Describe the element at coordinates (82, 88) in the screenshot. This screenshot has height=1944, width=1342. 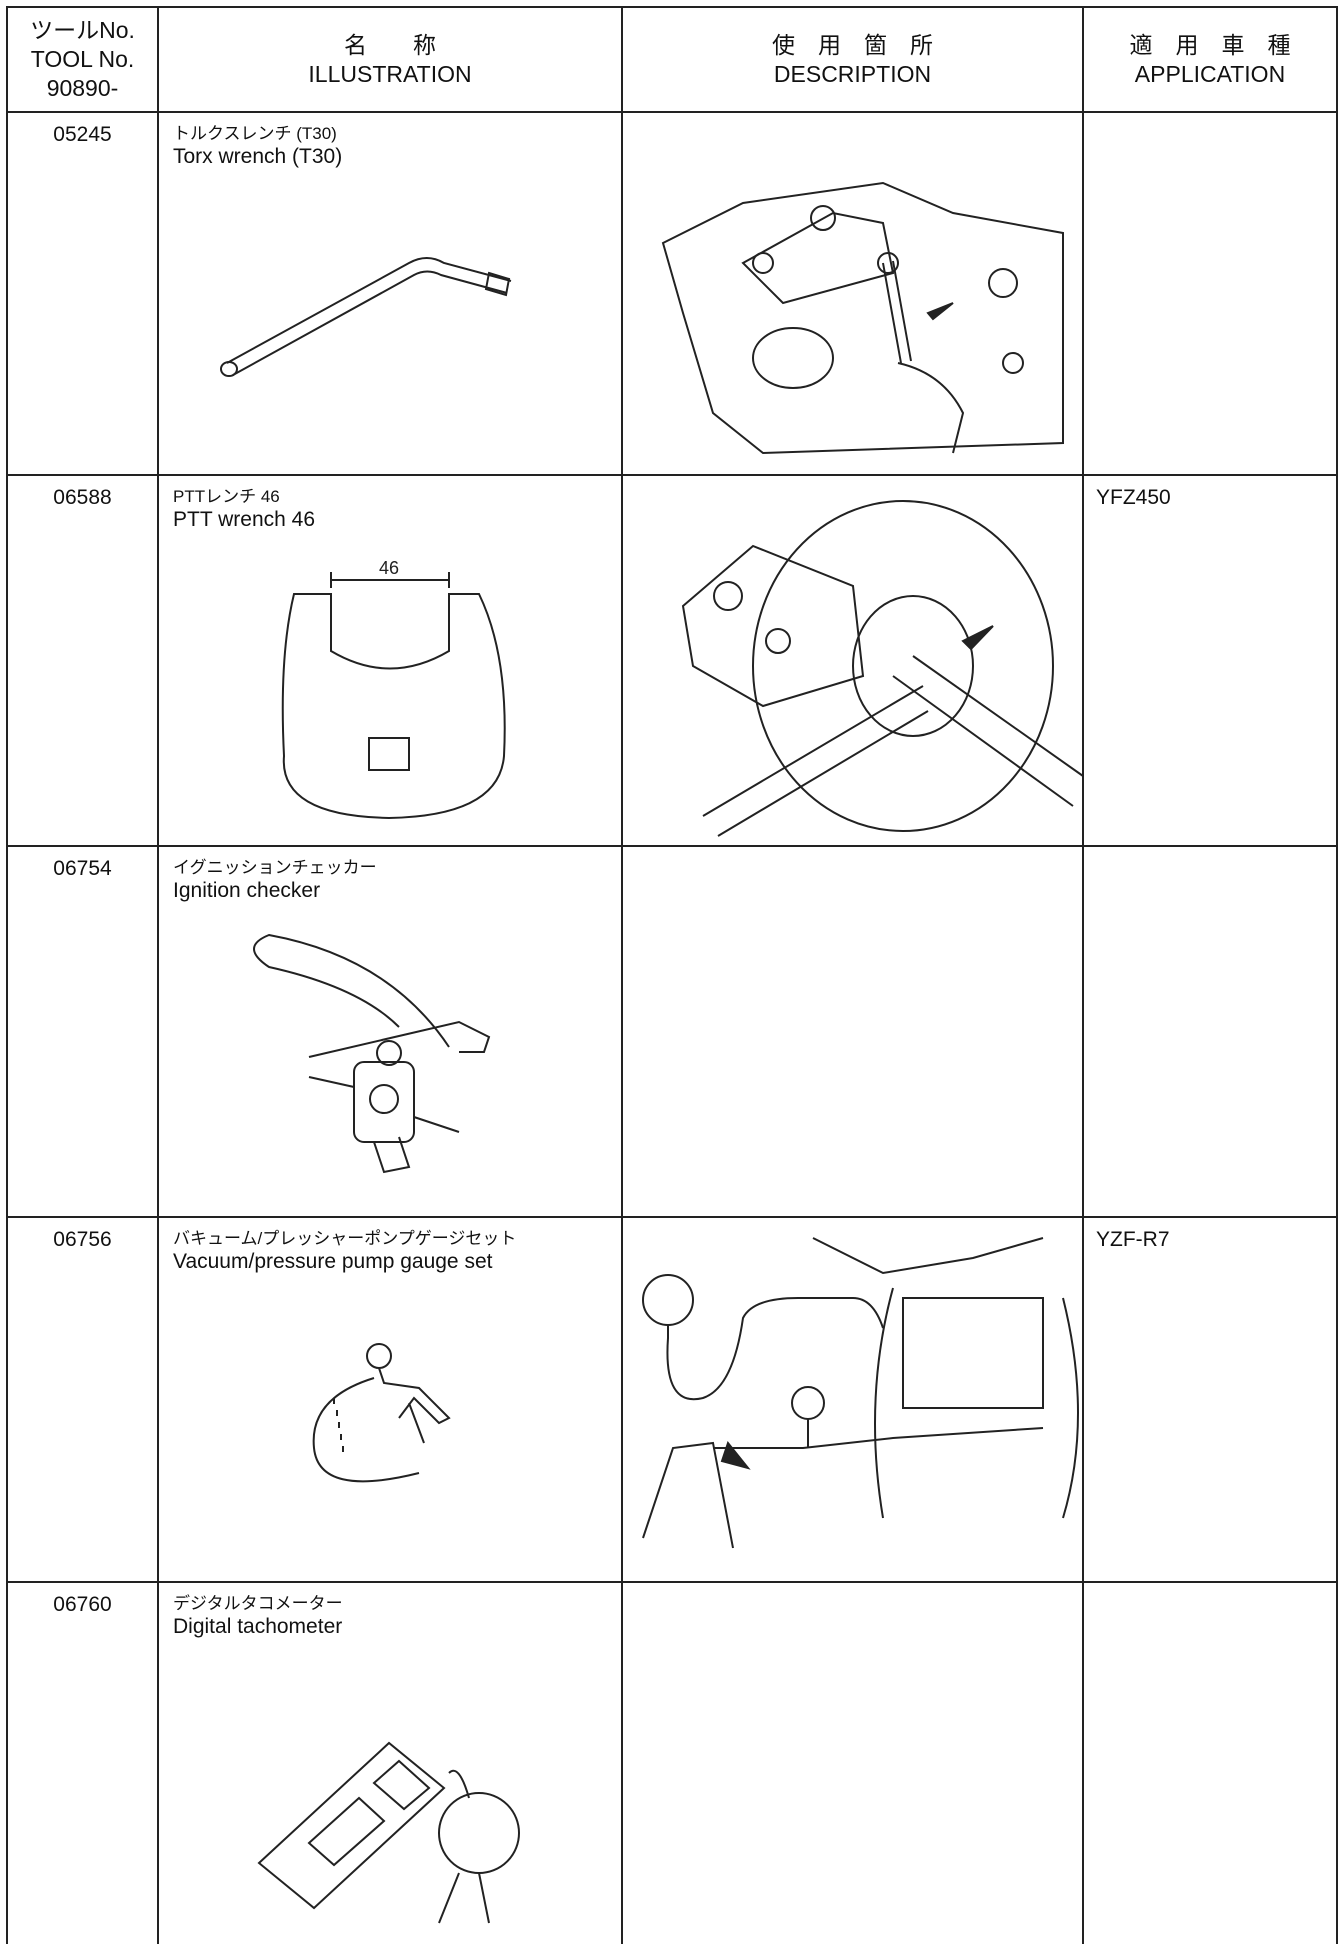
I see `header-text: 90890-` at that location.